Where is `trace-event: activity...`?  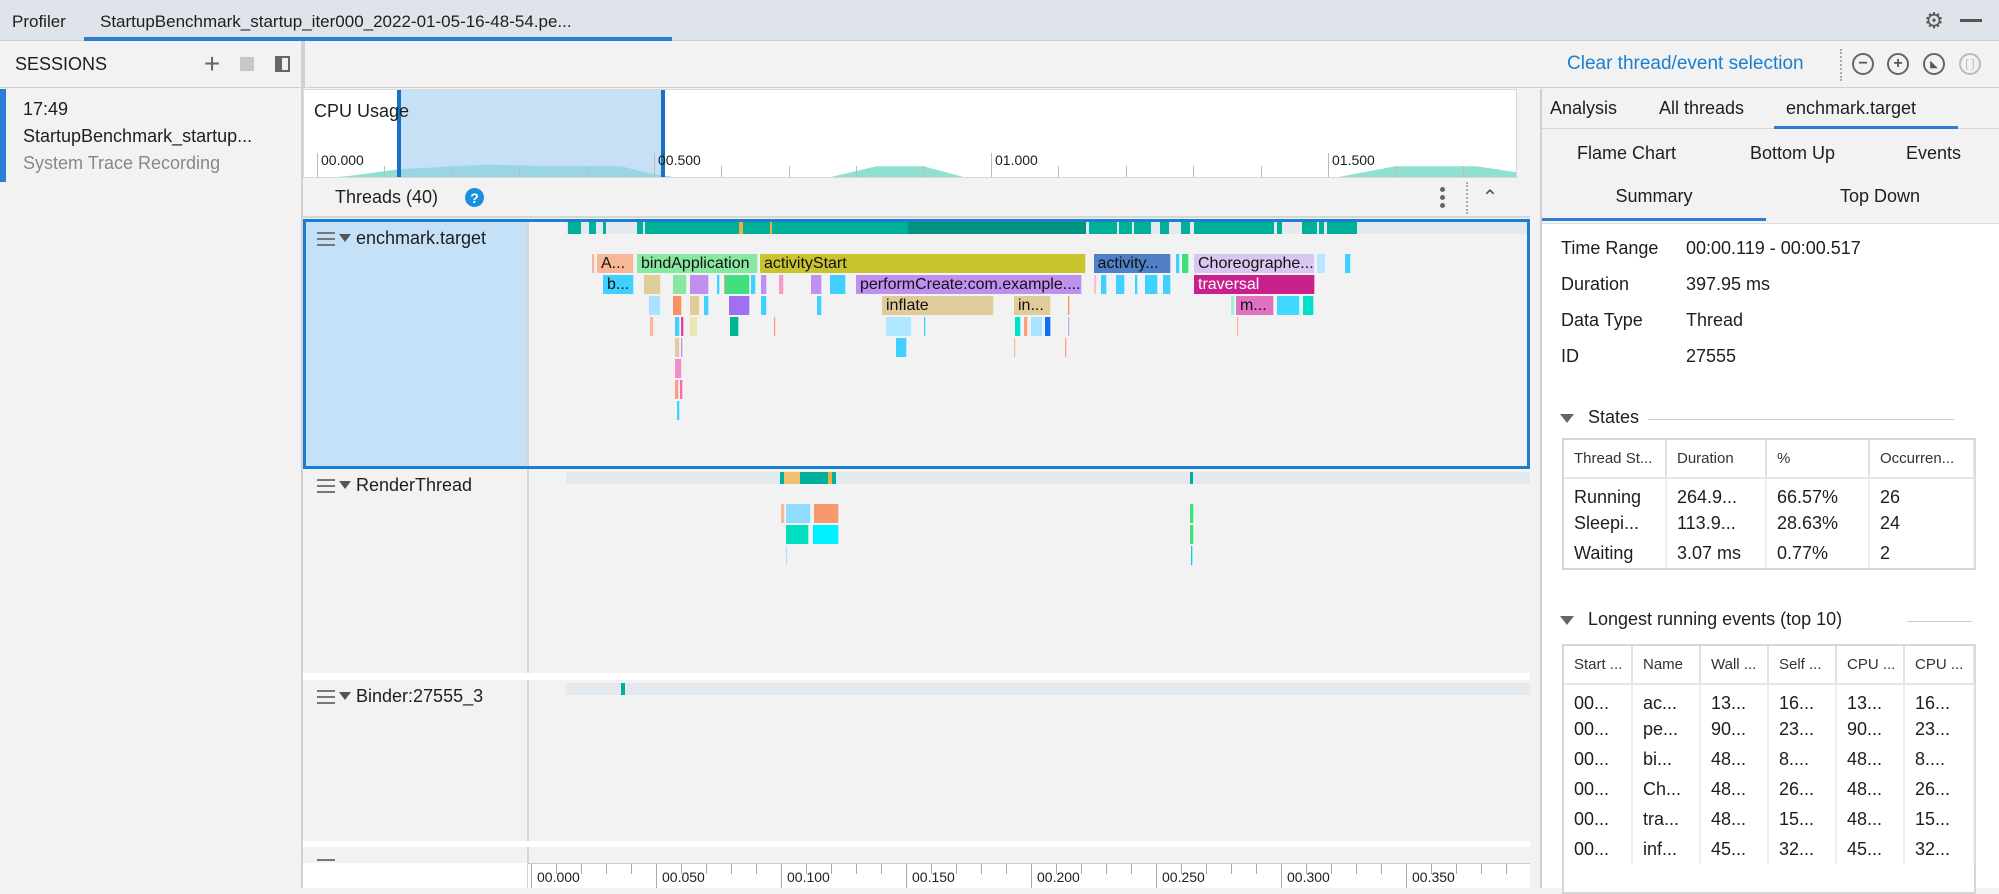
trace-event: activity... is located at coordinates (1132, 263).